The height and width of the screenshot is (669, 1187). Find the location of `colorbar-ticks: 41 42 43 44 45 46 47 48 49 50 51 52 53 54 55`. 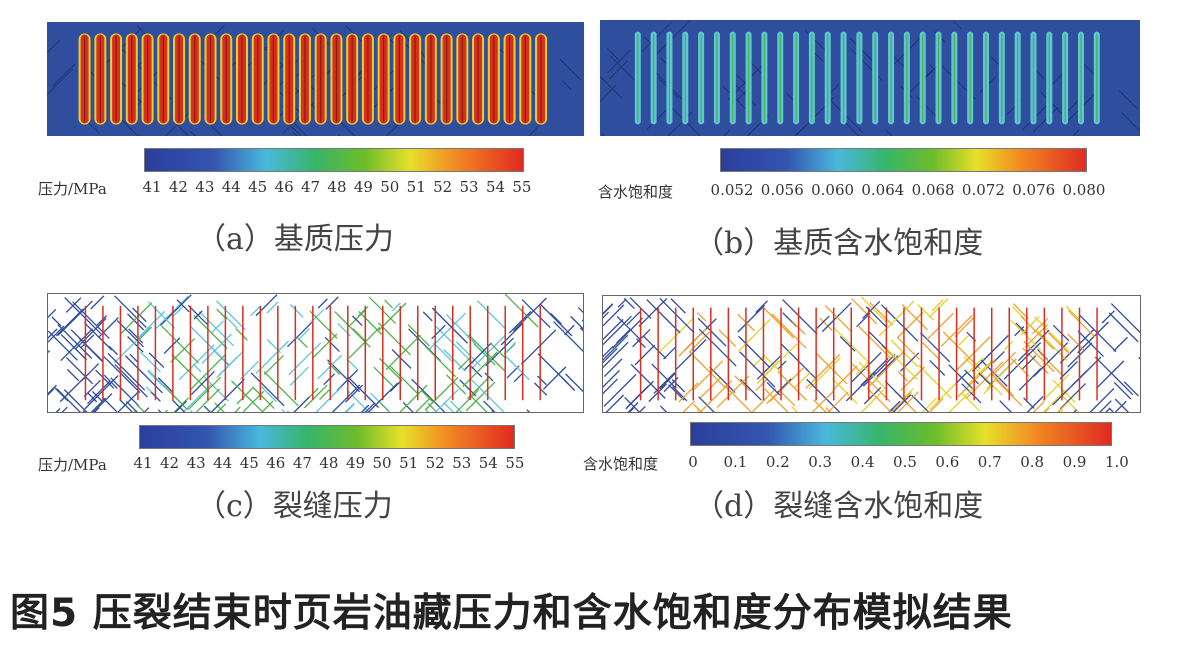

colorbar-ticks: 41 42 43 44 45 46 47 48 49 50 51 52 53 54 55 is located at coordinates (328, 463).